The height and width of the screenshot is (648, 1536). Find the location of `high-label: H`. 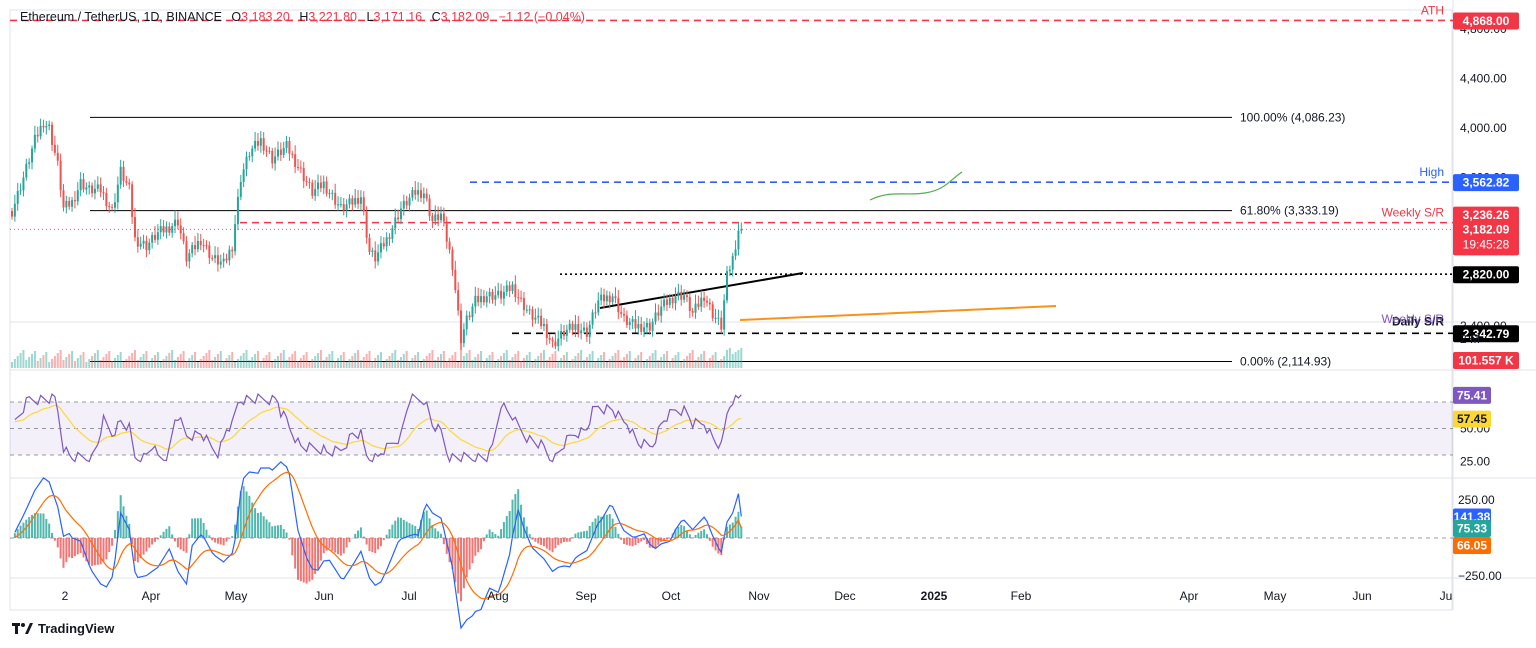

high-label: H is located at coordinates (304, 17).